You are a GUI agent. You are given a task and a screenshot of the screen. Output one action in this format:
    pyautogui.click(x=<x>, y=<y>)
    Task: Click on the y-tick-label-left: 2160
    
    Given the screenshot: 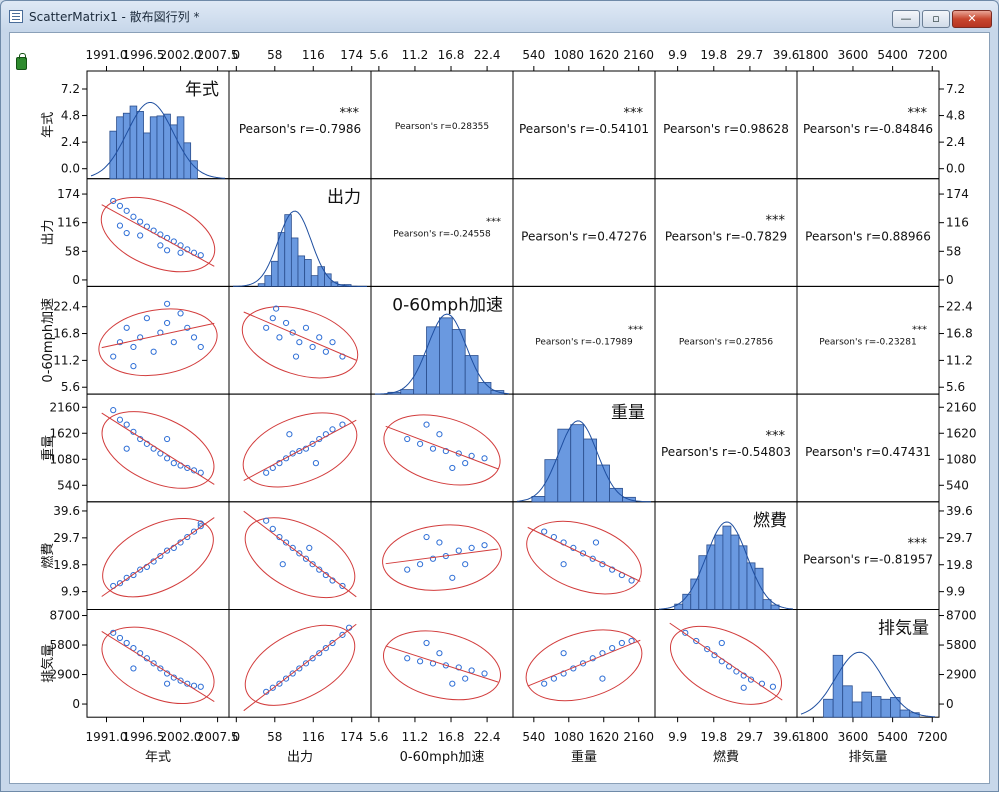 What is the action you would take?
    pyautogui.click(x=64, y=407)
    